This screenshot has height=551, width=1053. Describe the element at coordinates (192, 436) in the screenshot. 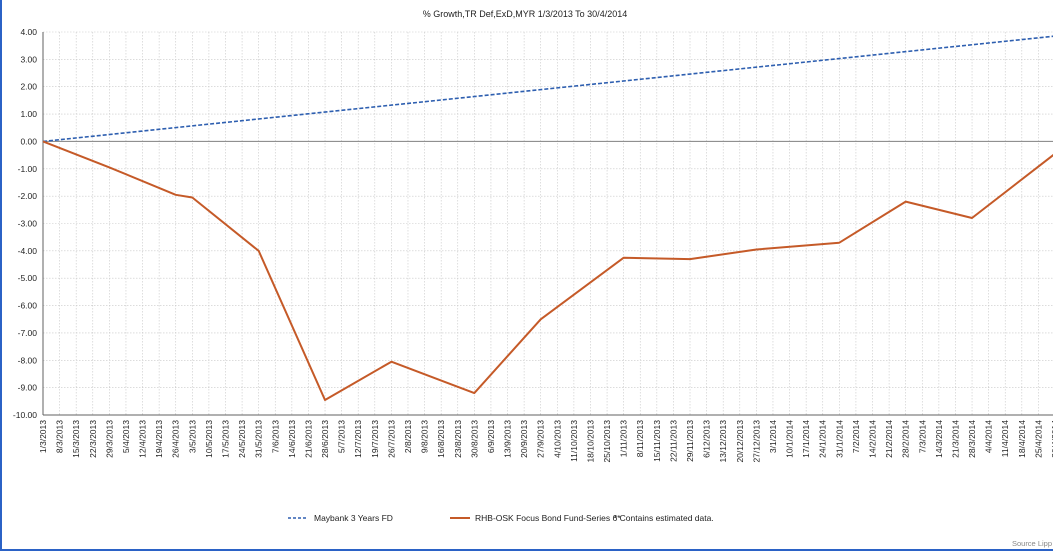

I see `x-tick-label: 3/5/2013` at that location.